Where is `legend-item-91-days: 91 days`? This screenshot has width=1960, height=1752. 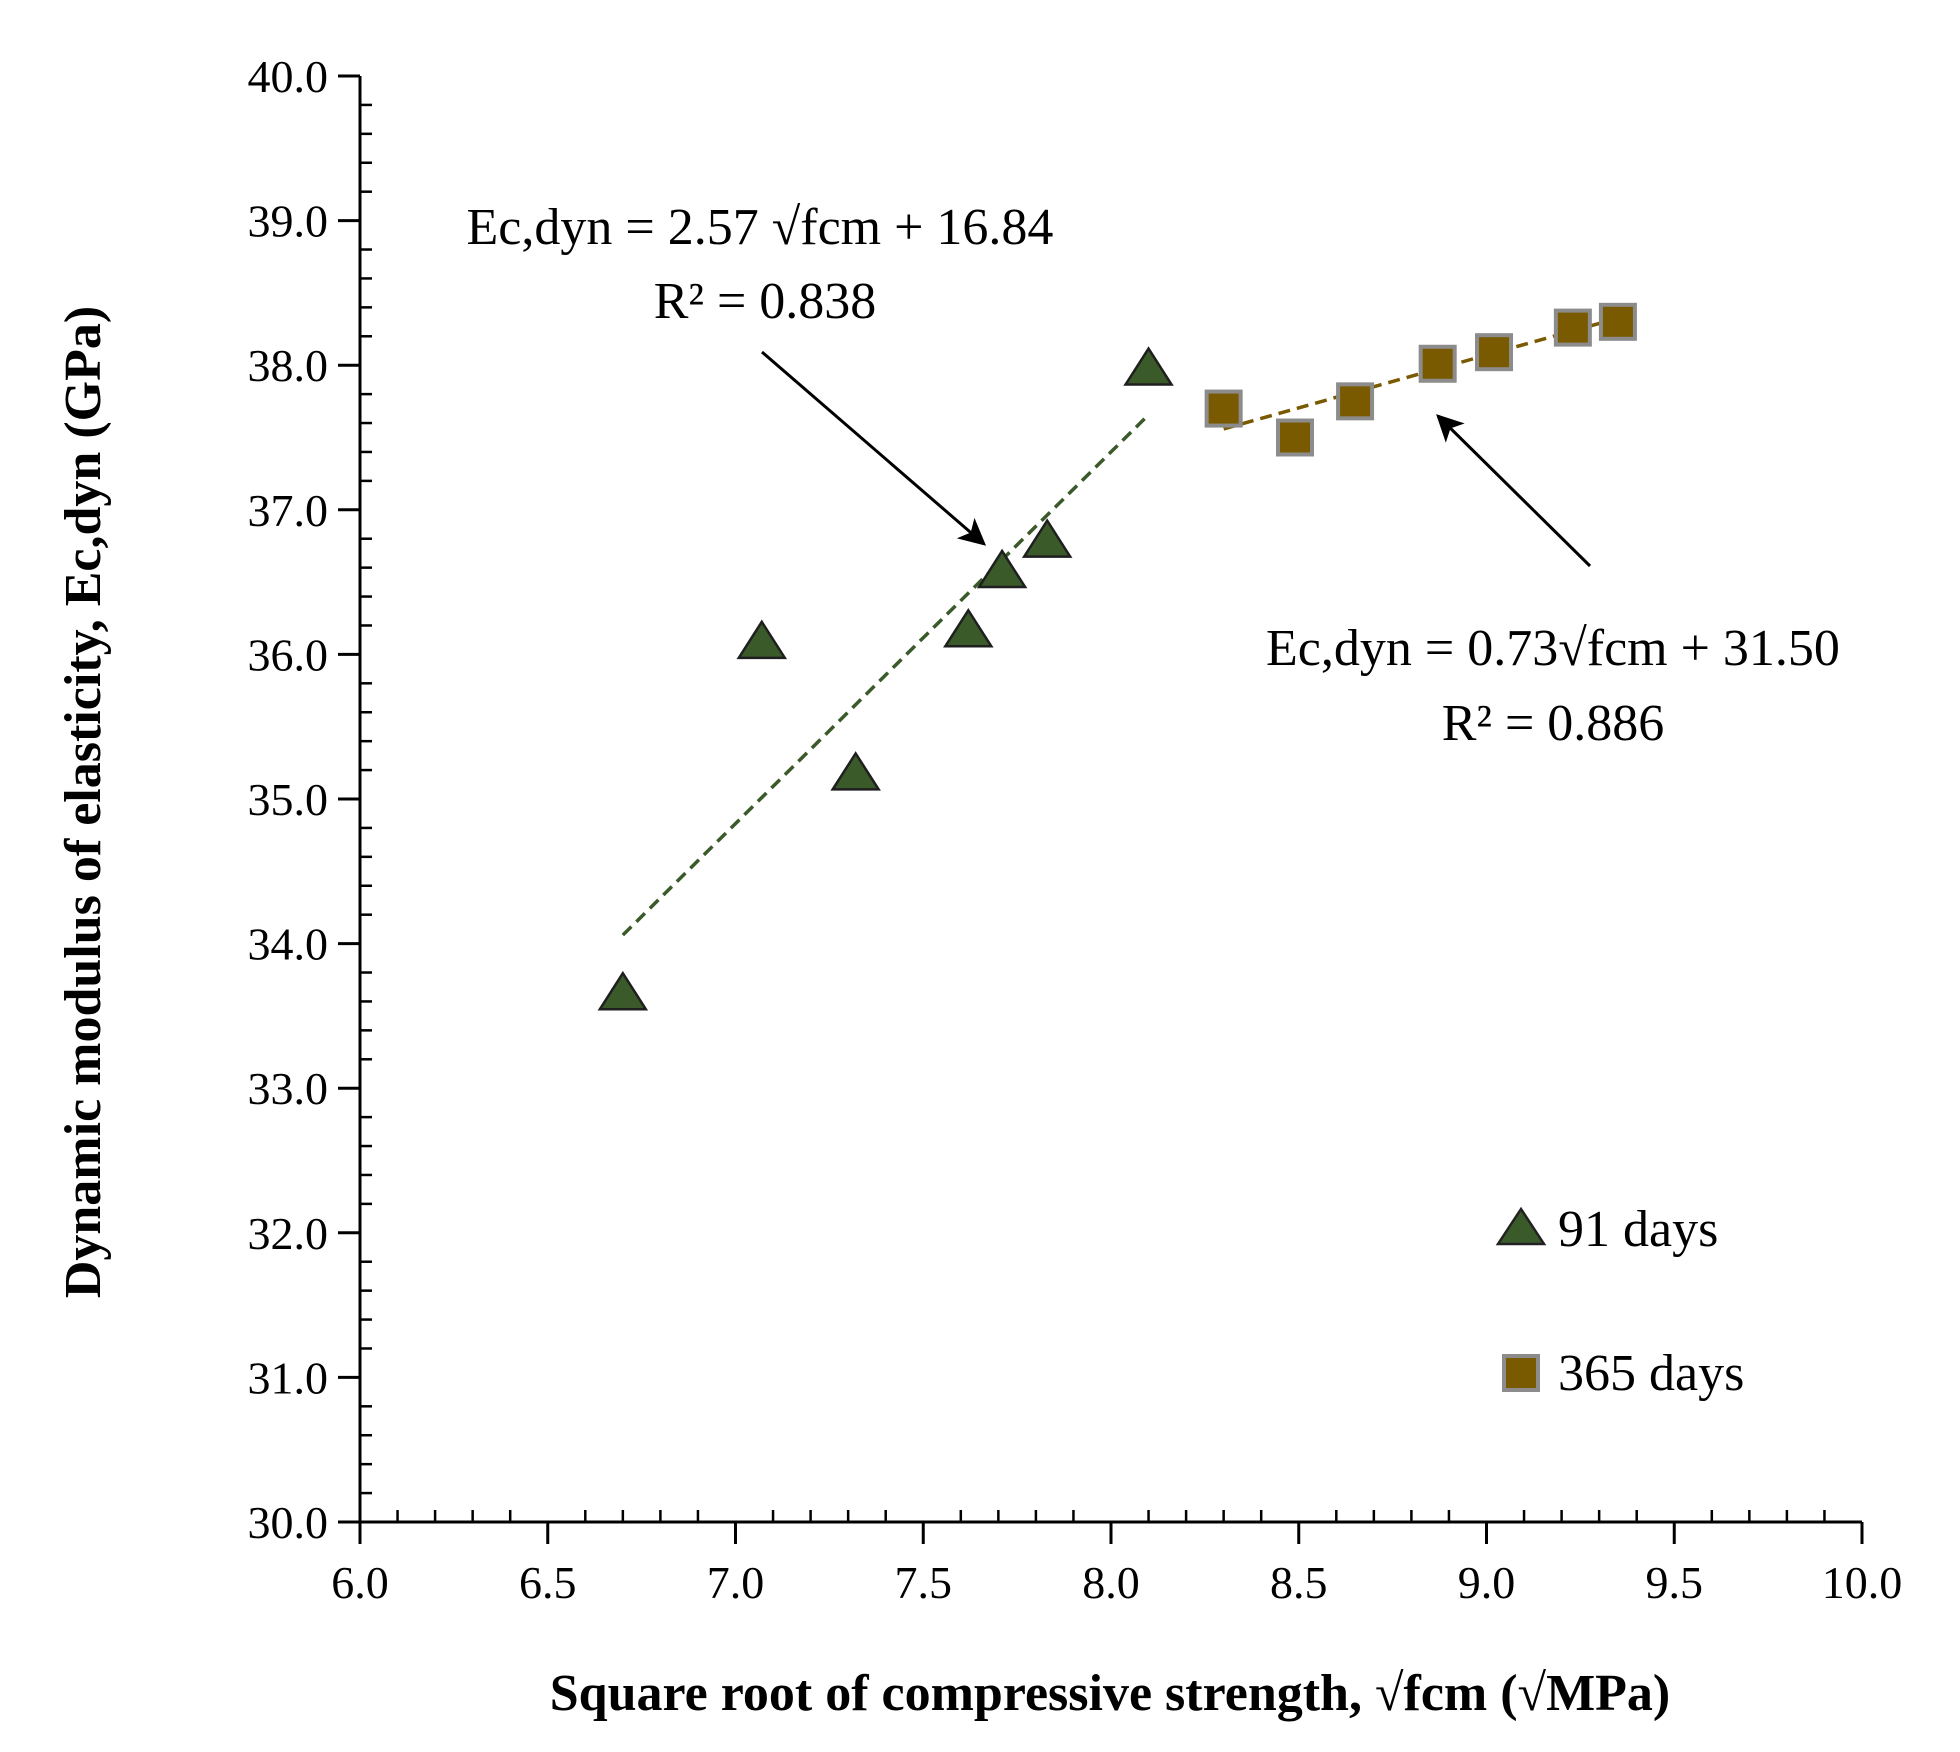
legend-item-91-days: 91 days is located at coordinates (1606, 1229).